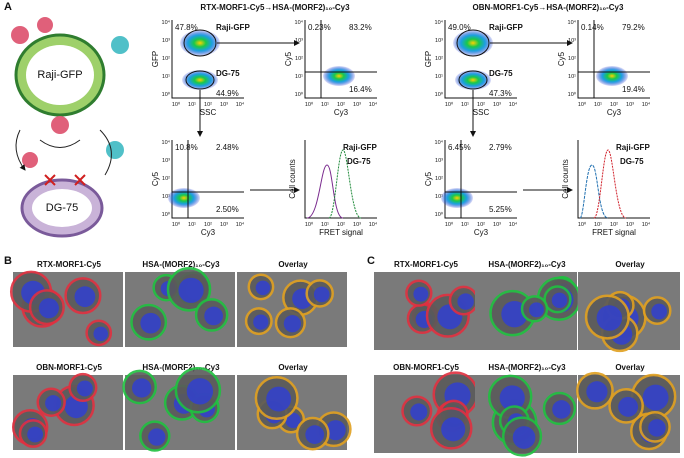  Describe the element at coordinates (633, 89) in the screenshot. I see `label: 19.4%` at that location.